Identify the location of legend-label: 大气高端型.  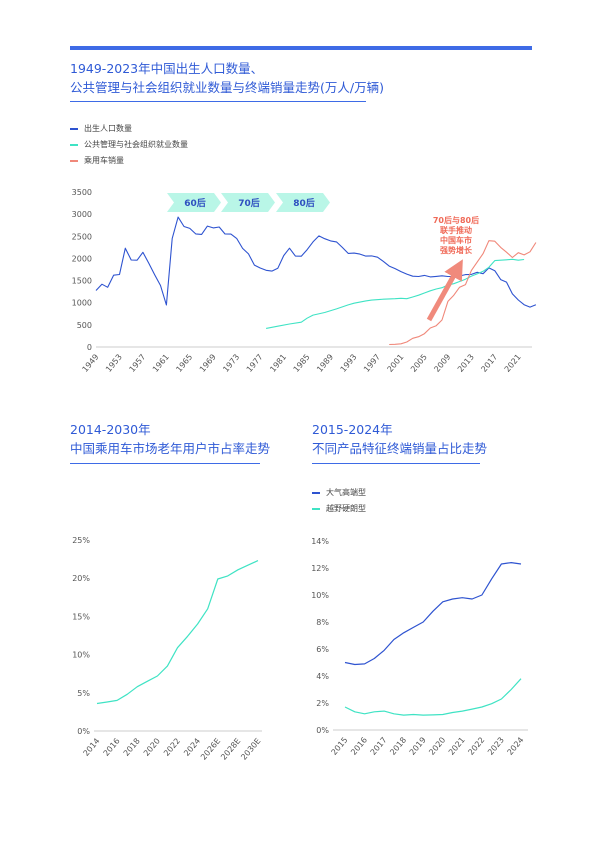
(346, 492).